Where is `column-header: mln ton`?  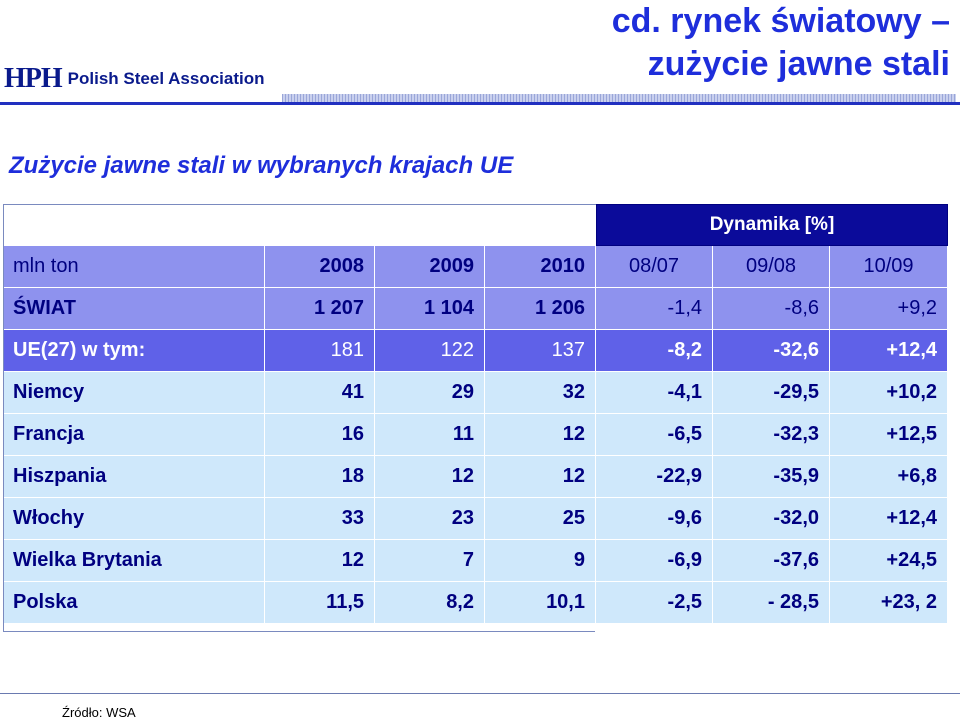
column-header: mln ton is located at coordinates (134, 266).